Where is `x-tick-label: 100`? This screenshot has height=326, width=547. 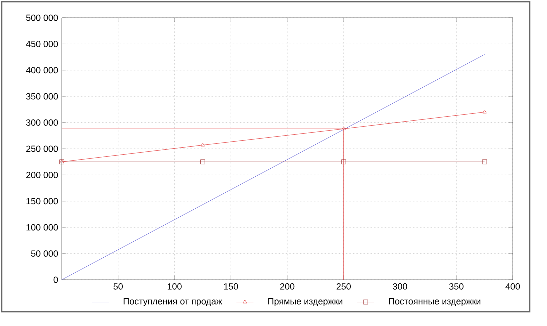 x-tick-label: 100 is located at coordinates (175, 287).